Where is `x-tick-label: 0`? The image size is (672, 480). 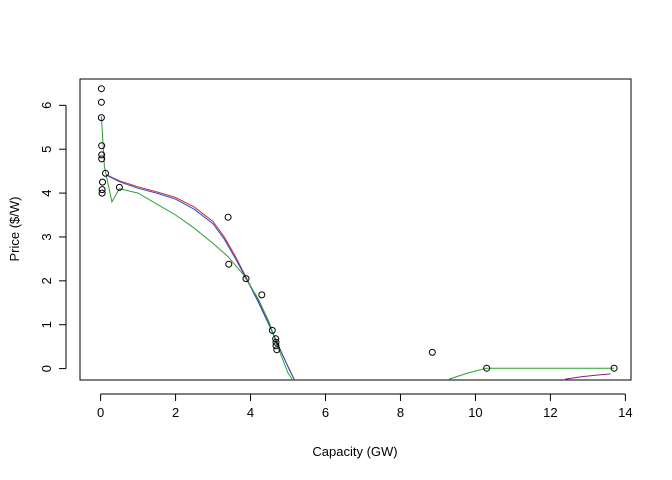 x-tick-label: 0 is located at coordinates (100, 412).